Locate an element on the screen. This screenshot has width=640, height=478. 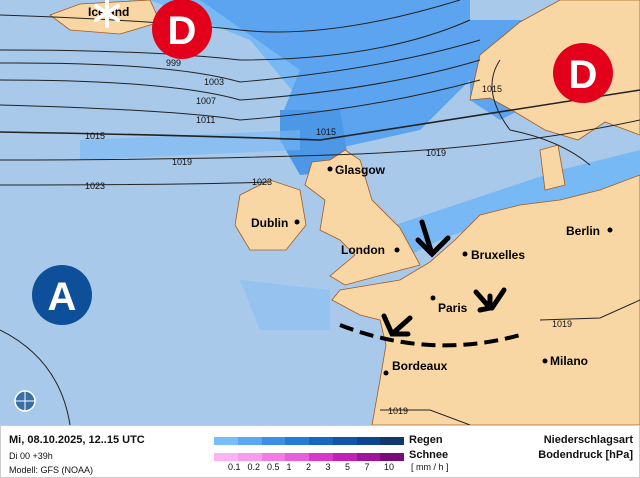
isobar-label: 1011 is located at coordinates (205, 120).